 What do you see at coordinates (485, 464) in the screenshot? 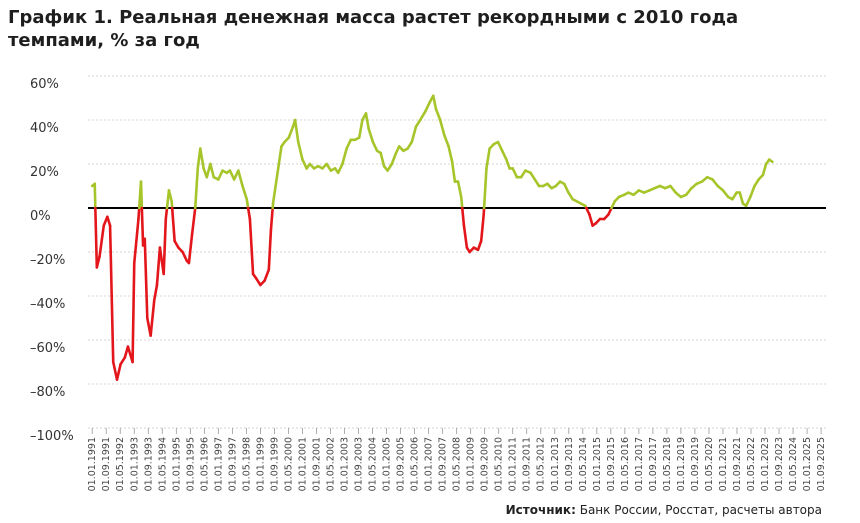
I see `x-tick-label: 01.09.2009` at bounding box center [485, 464].